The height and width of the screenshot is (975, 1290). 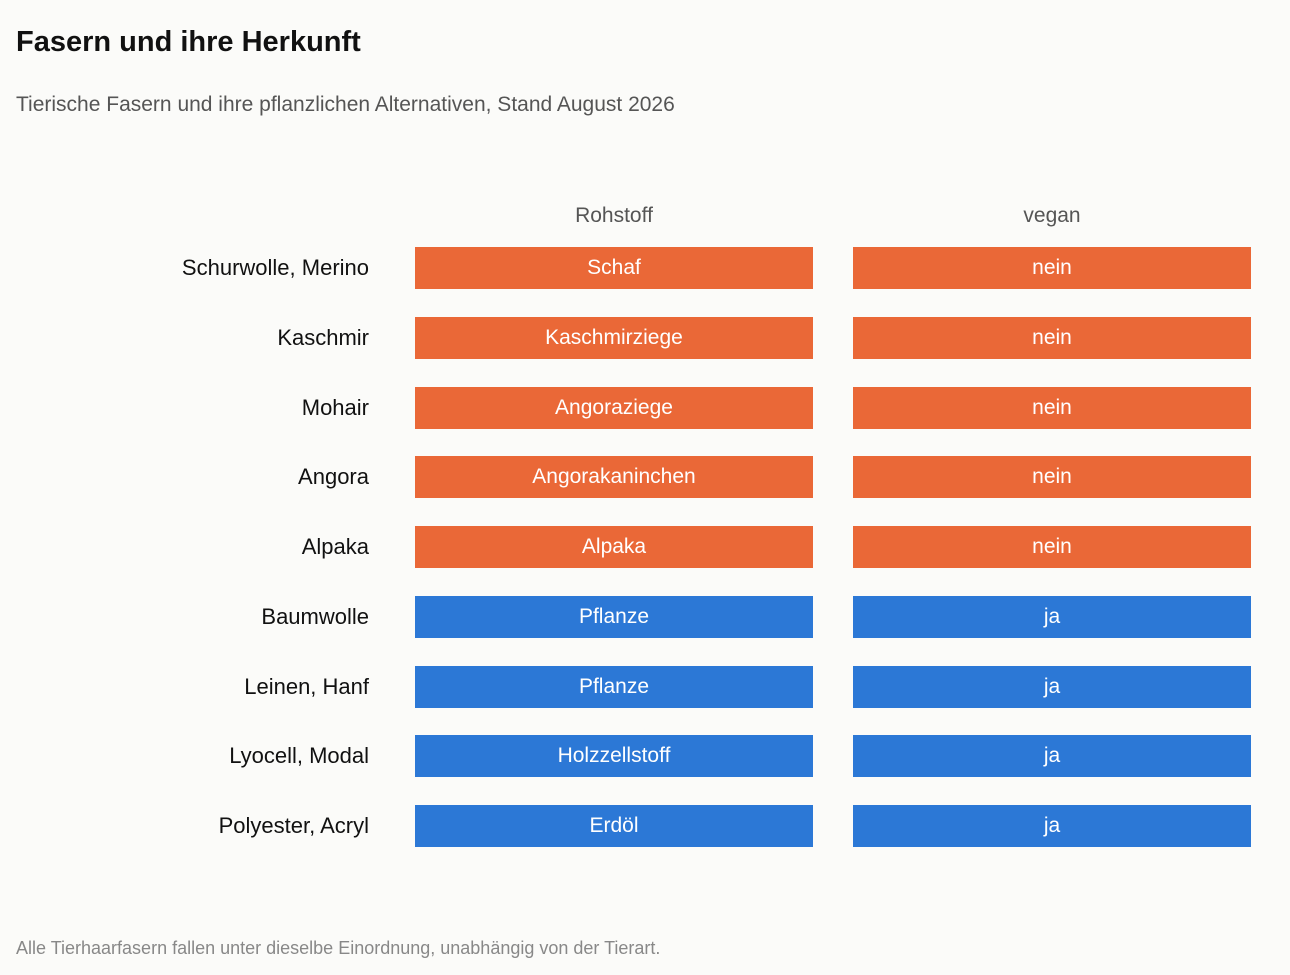 I want to click on row-label: Schurwolle, Merino, so click(x=275, y=267).